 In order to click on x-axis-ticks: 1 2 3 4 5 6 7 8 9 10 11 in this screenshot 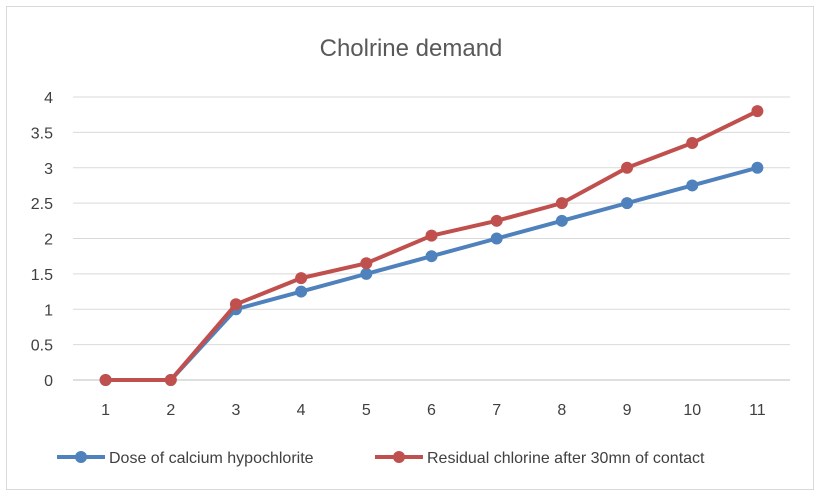, I will do `click(433, 410)`.